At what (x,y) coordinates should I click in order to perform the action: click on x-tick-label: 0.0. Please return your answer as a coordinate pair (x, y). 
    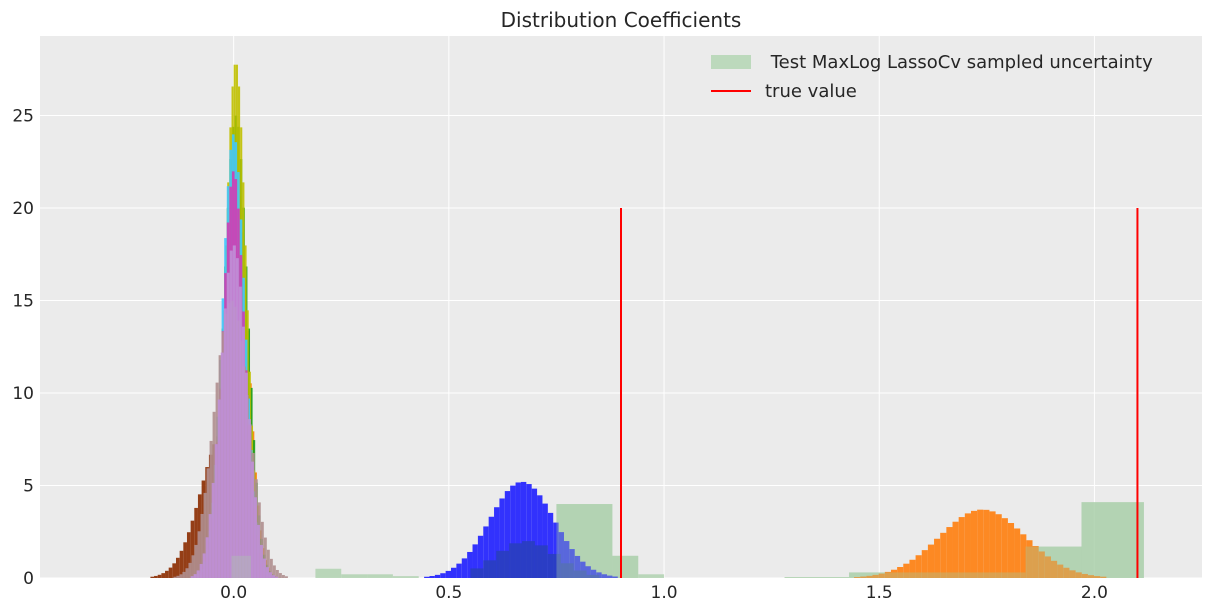
    Looking at the image, I should click on (233, 593).